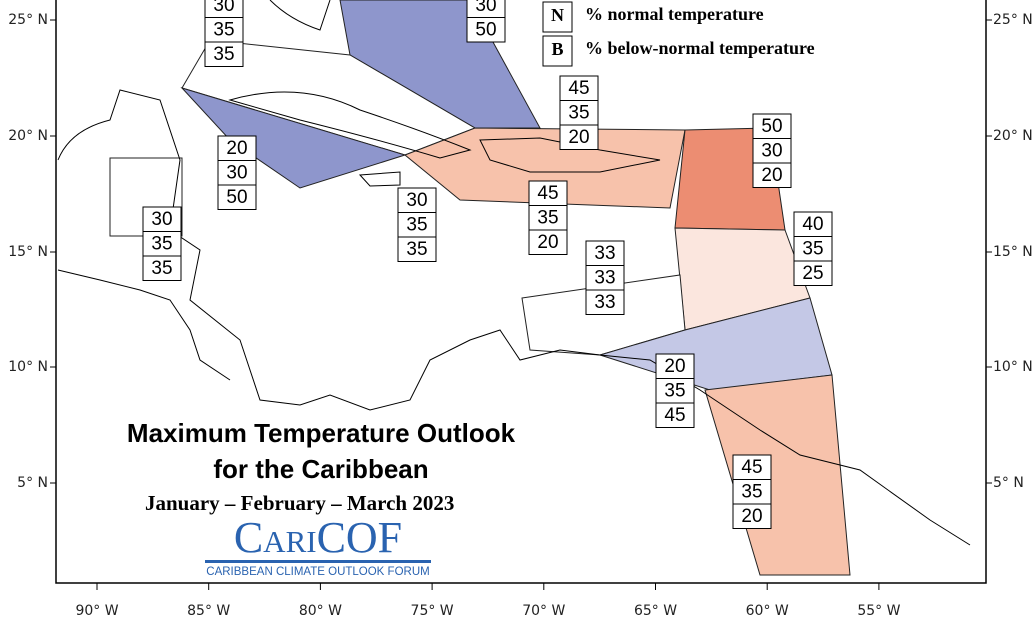 The image size is (1036, 630). I want to click on region-hispaniola, so click(545, 168).